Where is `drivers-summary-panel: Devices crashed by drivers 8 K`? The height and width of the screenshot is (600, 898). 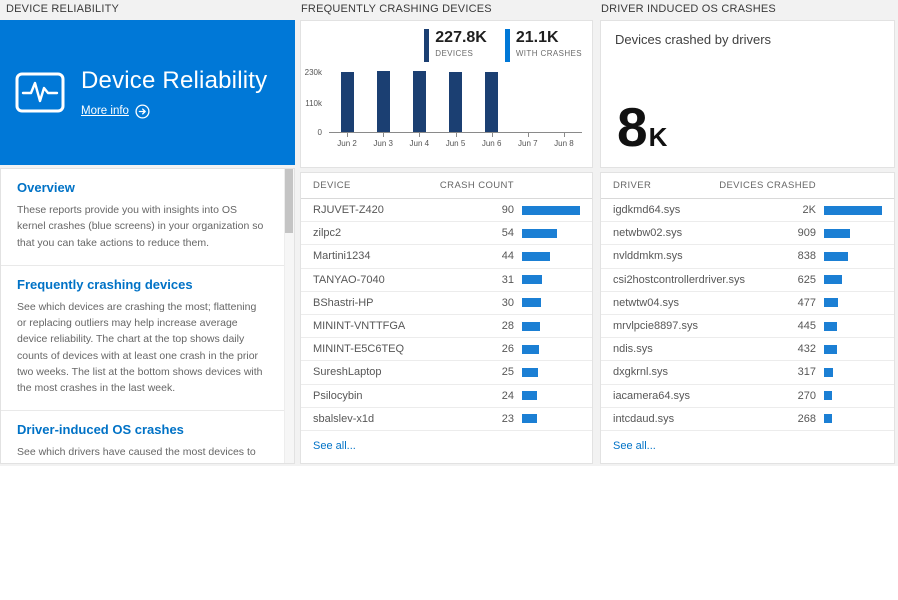
drivers-summary-panel: Devices crashed by drivers 8 K is located at coordinates (747, 94).